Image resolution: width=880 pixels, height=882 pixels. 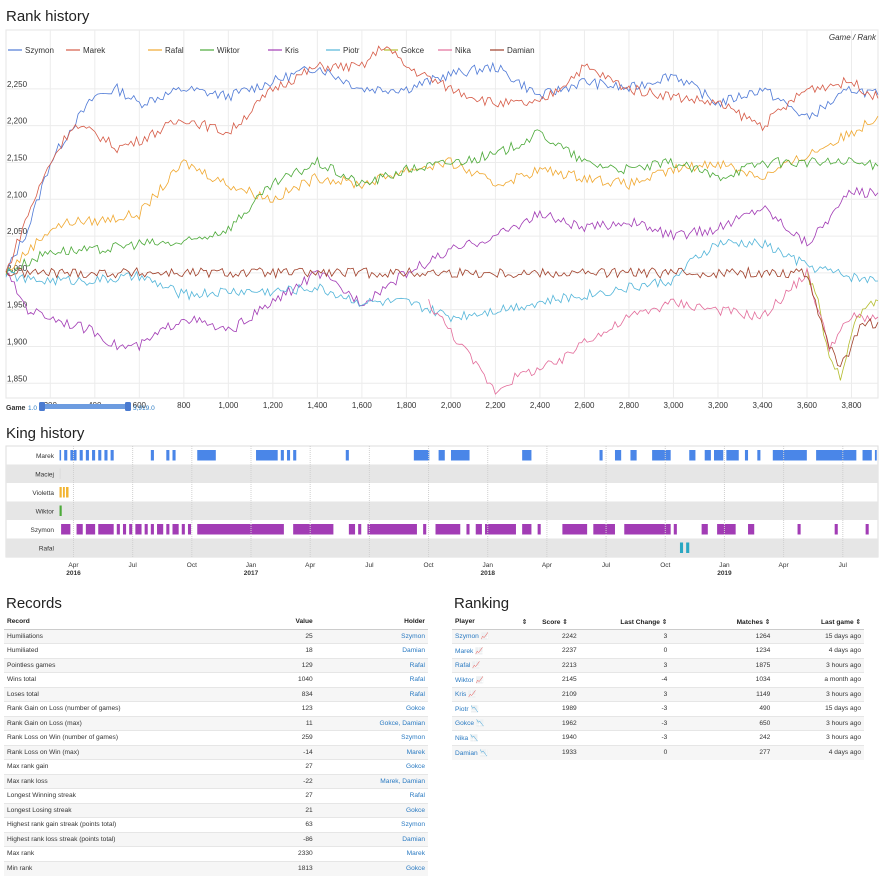 I want to click on table-row: Max rank gain 27 Gokce, so click(x=216, y=766).